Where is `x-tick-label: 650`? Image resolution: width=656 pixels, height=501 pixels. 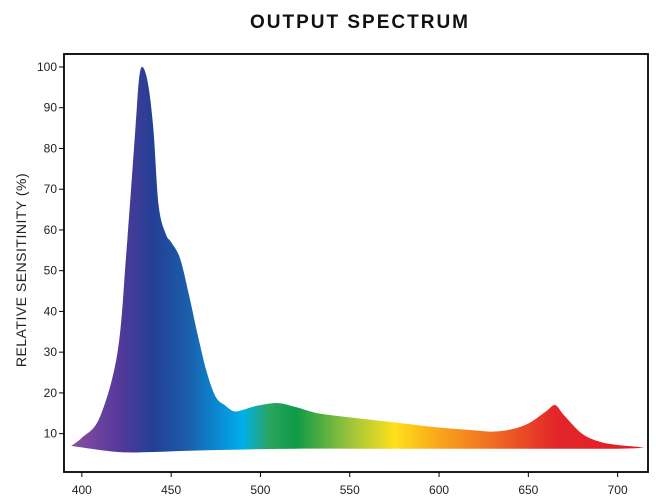 x-tick-label: 650 is located at coordinates (528, 490).